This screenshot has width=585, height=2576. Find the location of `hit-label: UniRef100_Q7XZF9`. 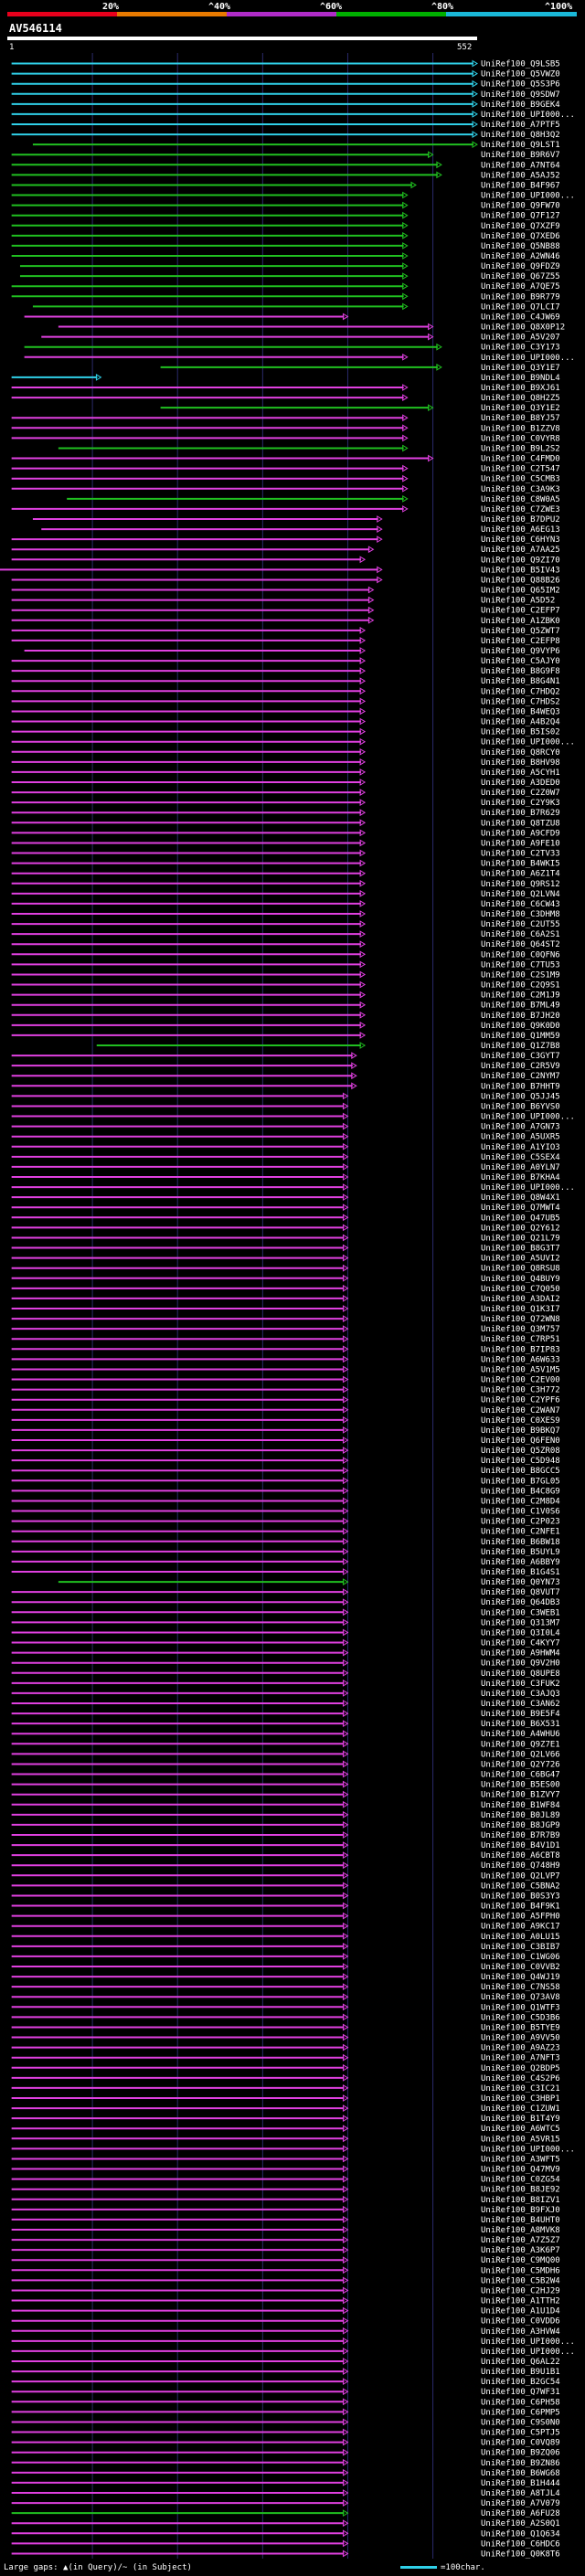

hit-label: UniRef100_Q7XZF9 is located at coordinates (520, 226).